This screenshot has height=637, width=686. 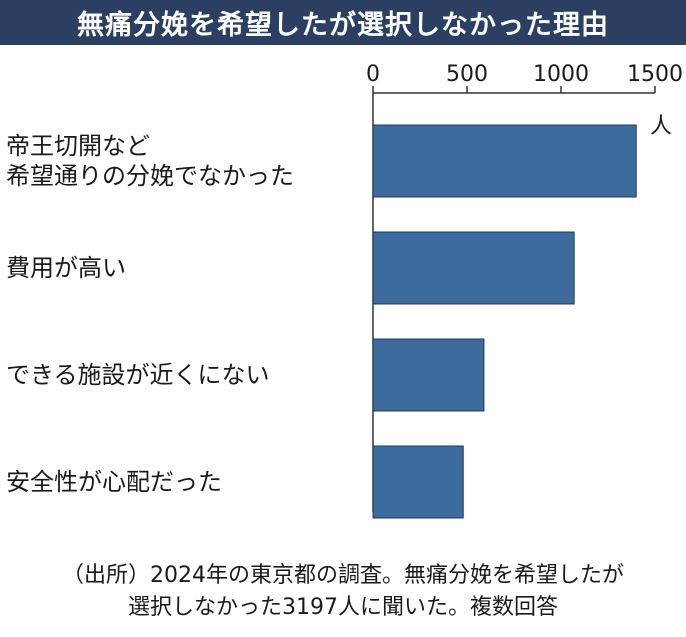 What do you see at coordinates (343, 22) in the screenshot?
I see `chart-title: 無痛分娩を希望したが選択しなかった理由` at bounding box center [343, 22].